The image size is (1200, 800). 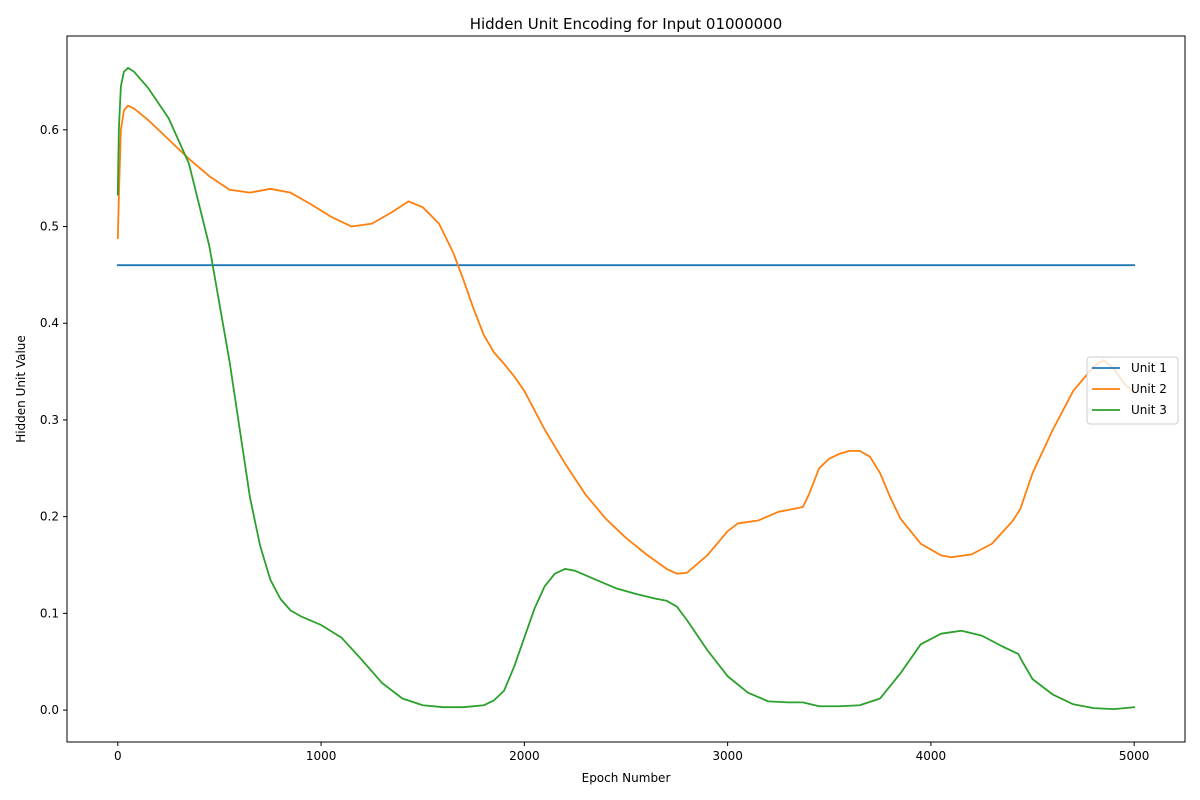 What do you see at coordinates (931, 756) in the screenshot?
I see `x-tick-label: 4000` at bounding box center [931, 756].